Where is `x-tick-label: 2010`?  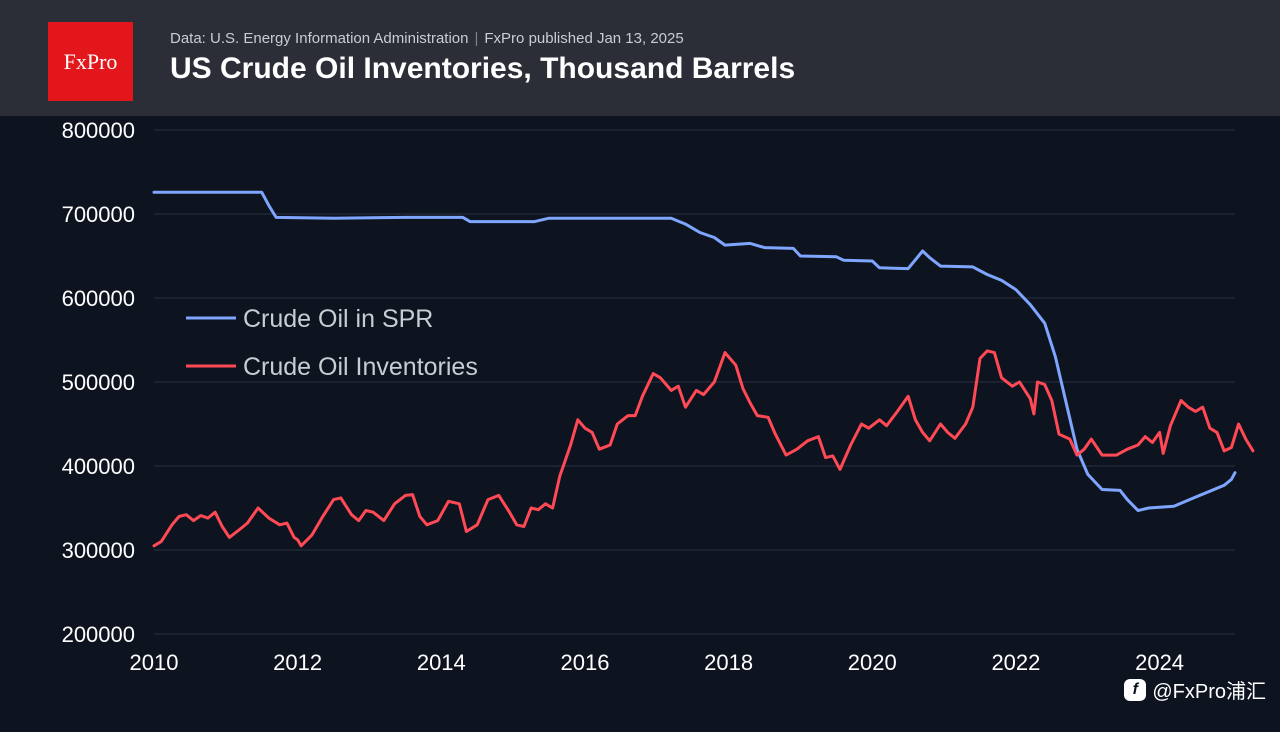
x-tick-label: 2010 is located at coordinates (154, 662).